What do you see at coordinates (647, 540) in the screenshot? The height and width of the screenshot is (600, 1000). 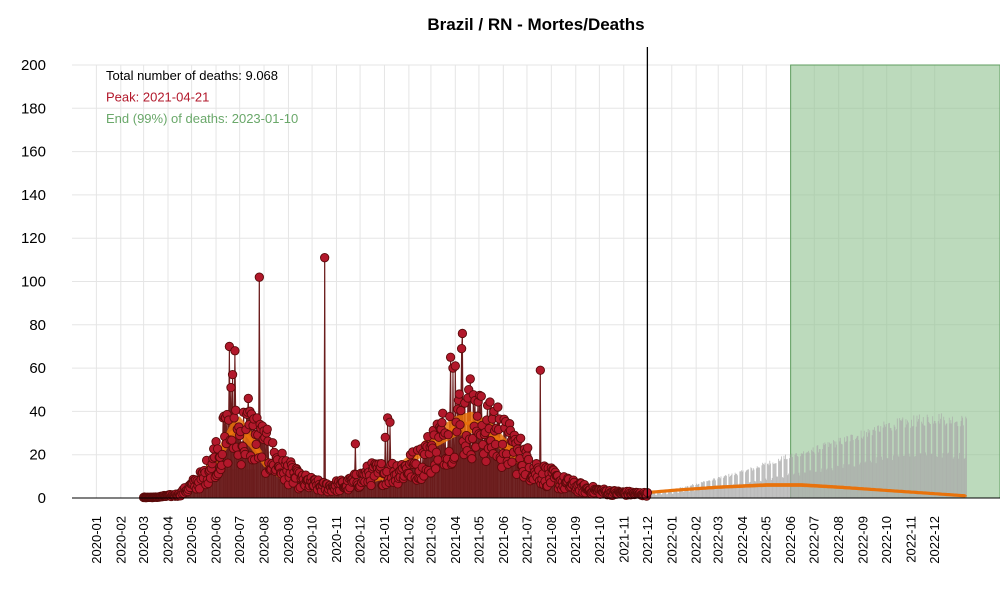 I see `x-tick-label: 2021-12` at bounding box center [647, 540].